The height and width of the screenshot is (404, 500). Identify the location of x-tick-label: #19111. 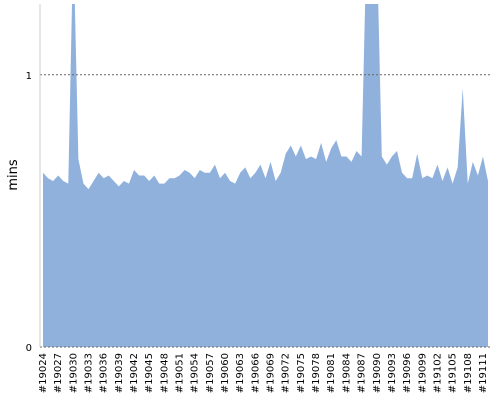
(483, 373).